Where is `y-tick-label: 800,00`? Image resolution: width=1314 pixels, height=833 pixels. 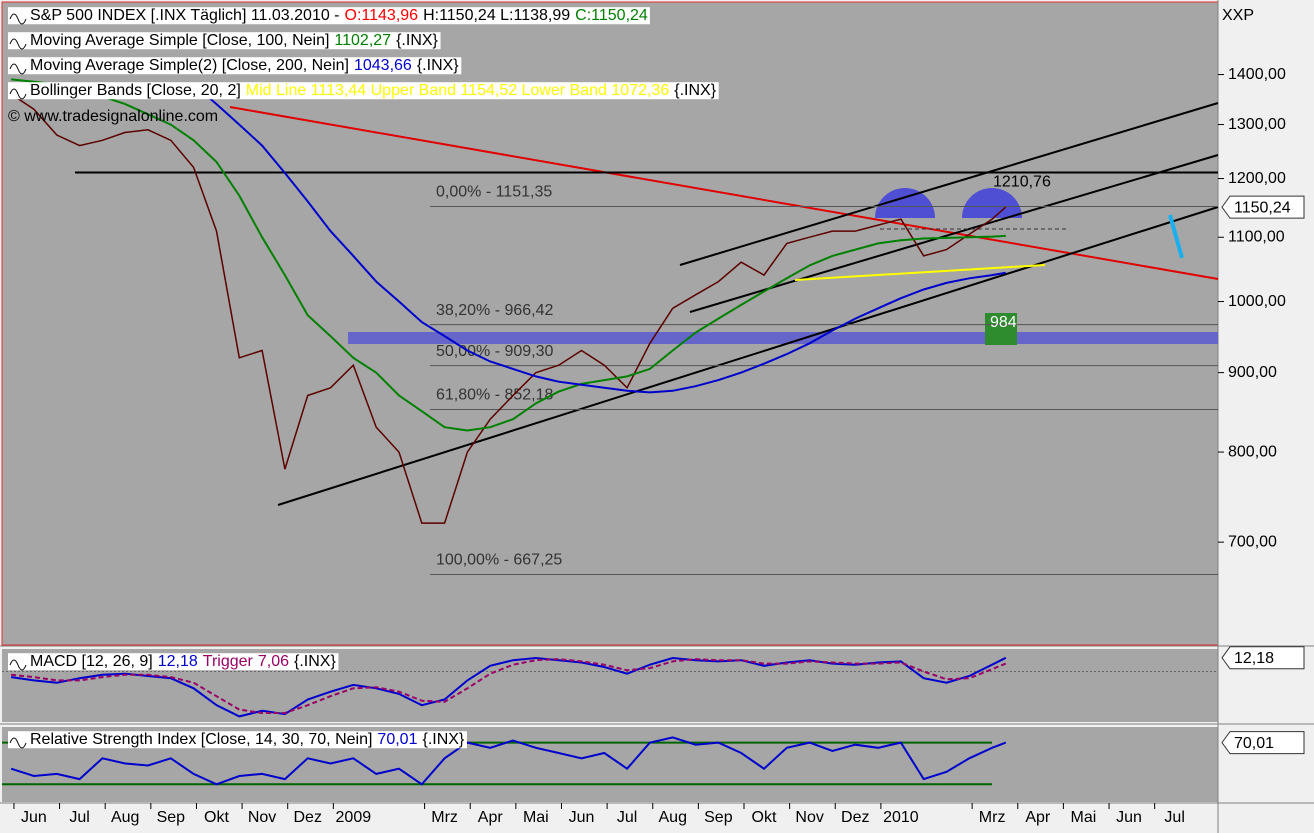 y-tick-label: 800,00 is located at coordinates (1252, 451).